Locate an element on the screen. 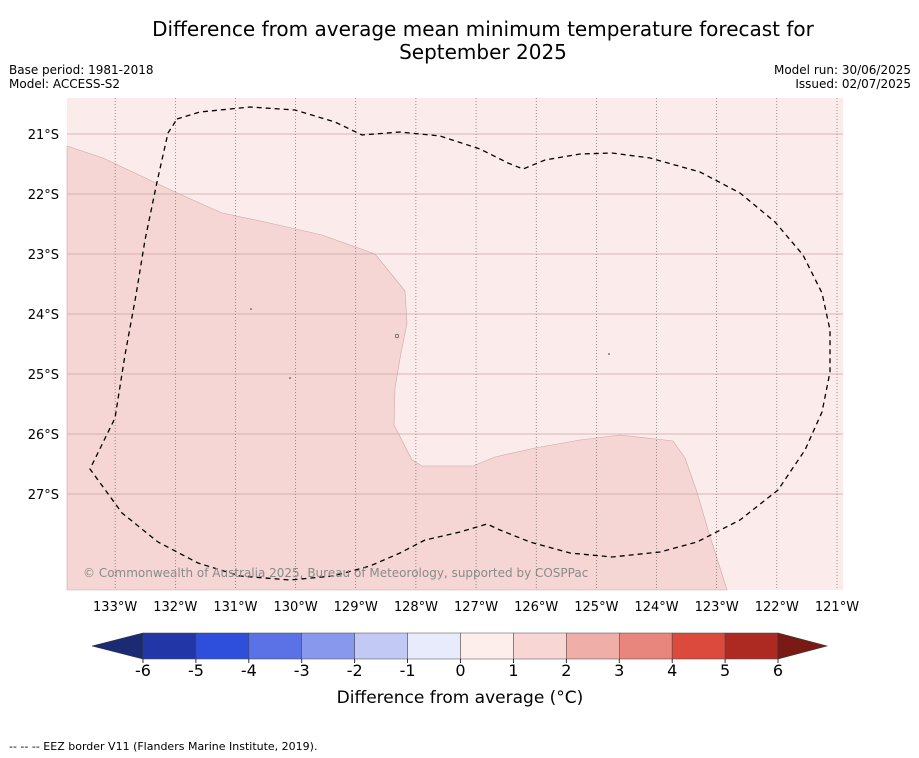 The image size is (919, 758). colorbar: -6 -5 -4 -3 -2 -1 0 1 2 3 4 5 6 is located at coordinates (460, 656).